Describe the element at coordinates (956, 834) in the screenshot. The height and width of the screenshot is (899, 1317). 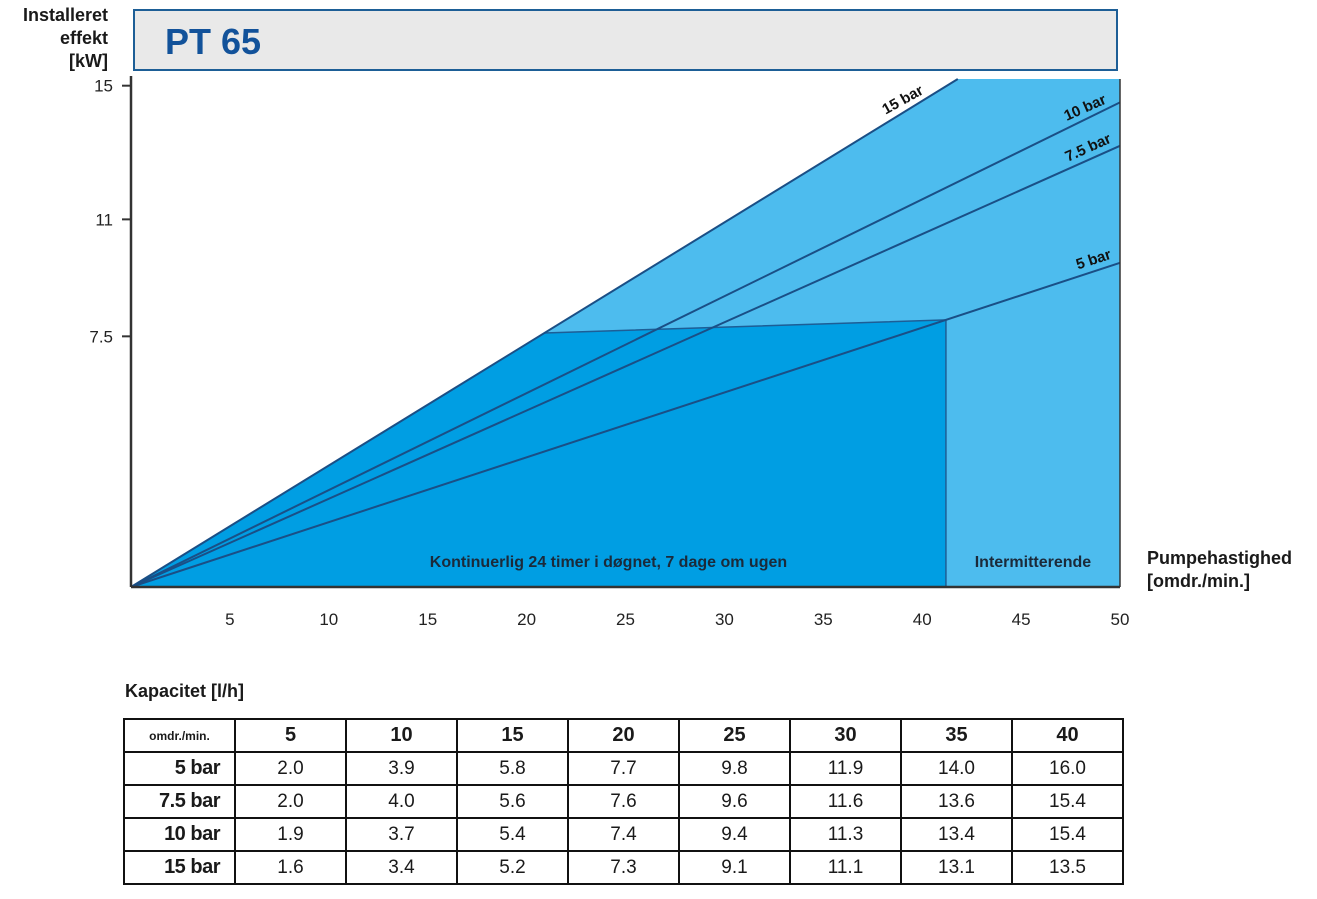
I see `table-cell: 13.4` at that location.